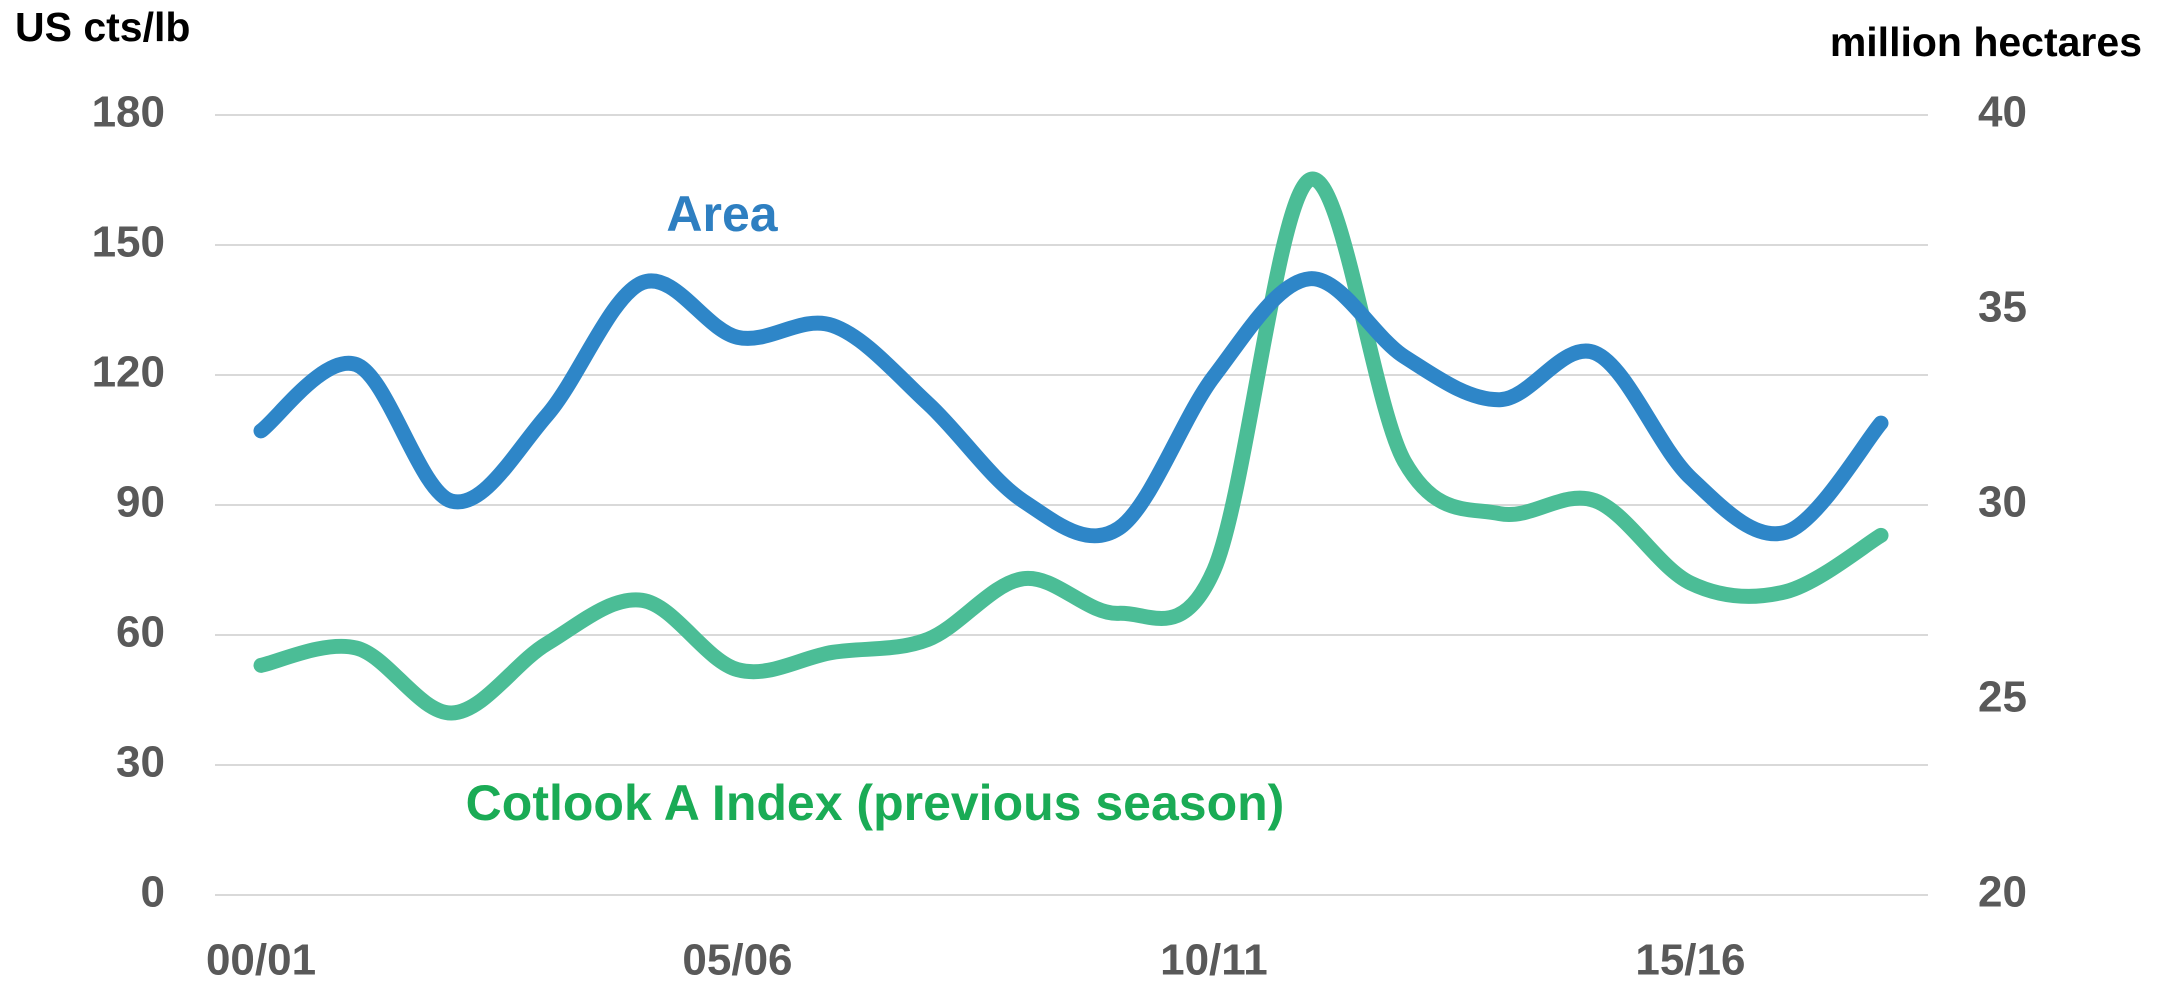  Describe the element at coordinates (2002, 502) in the screenshot. I see `y2-tick-label: 30` at that location.